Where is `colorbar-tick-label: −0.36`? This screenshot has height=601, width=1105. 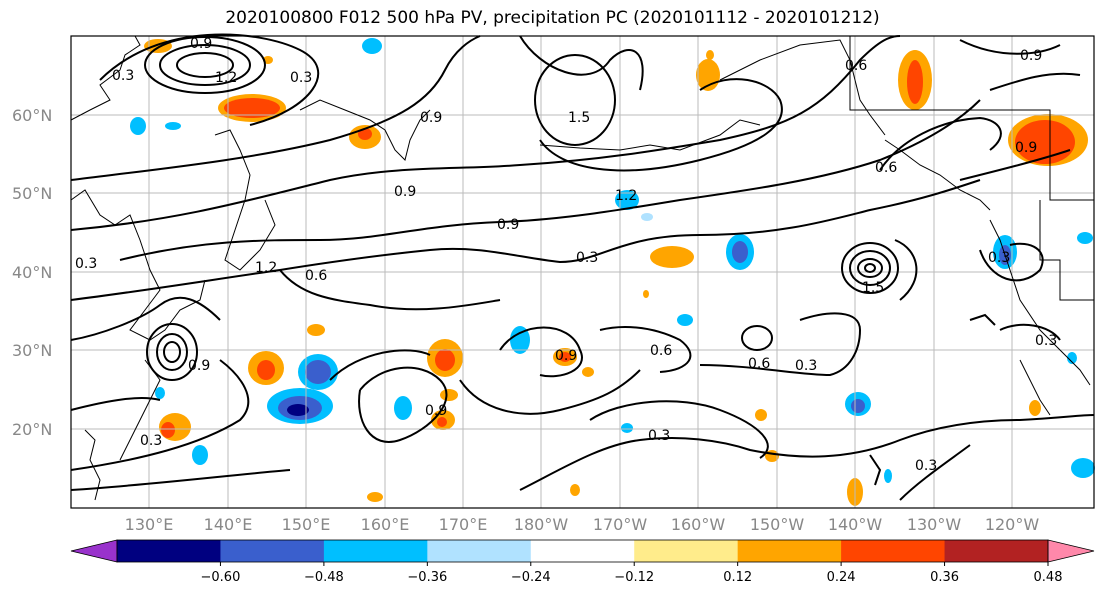 colorbar-tick-label: −0.36 is located at coordinates (427, 577).